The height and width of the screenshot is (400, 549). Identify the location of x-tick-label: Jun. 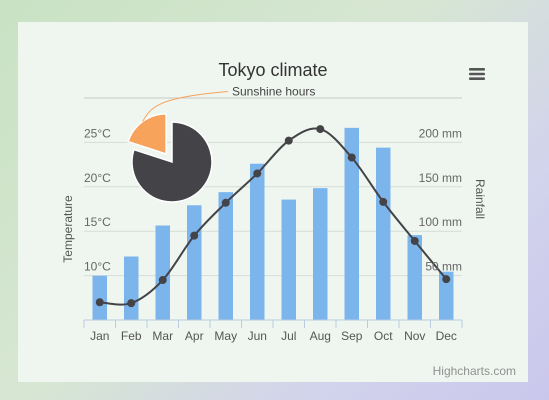
(257, 336).